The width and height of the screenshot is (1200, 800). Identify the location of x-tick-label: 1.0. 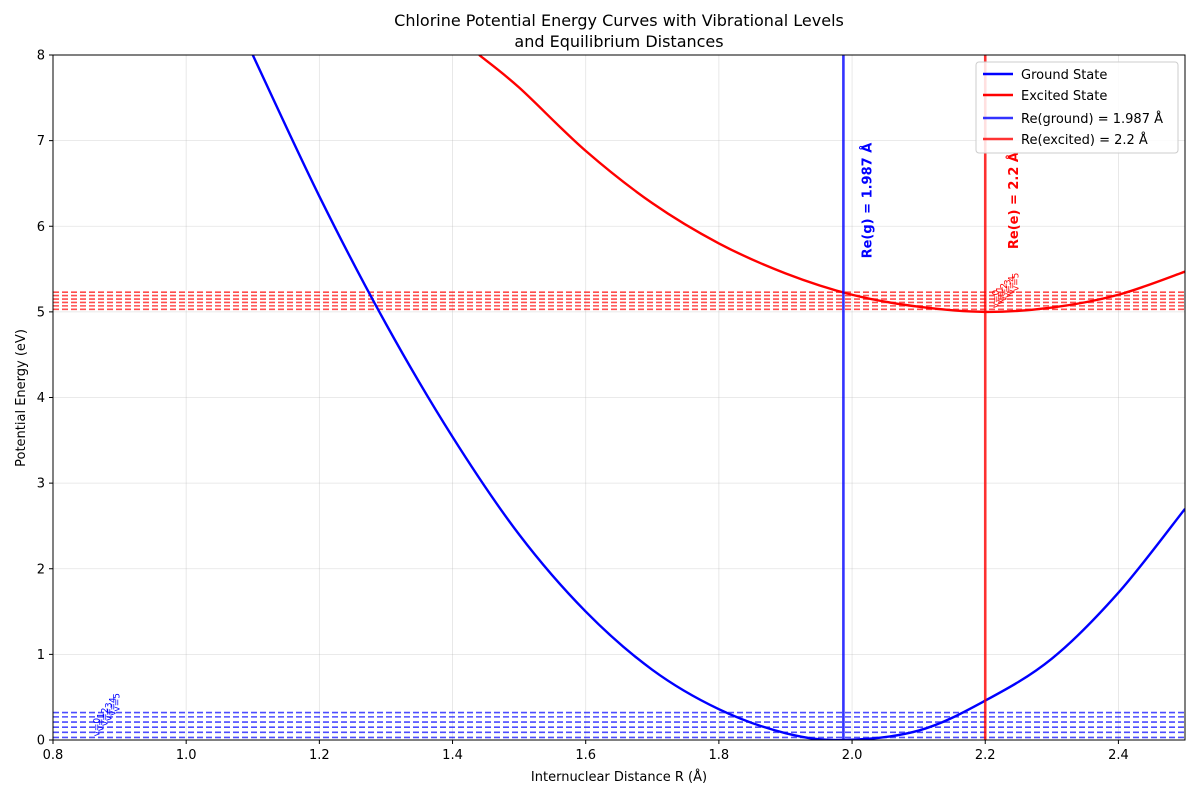
(186, 755).